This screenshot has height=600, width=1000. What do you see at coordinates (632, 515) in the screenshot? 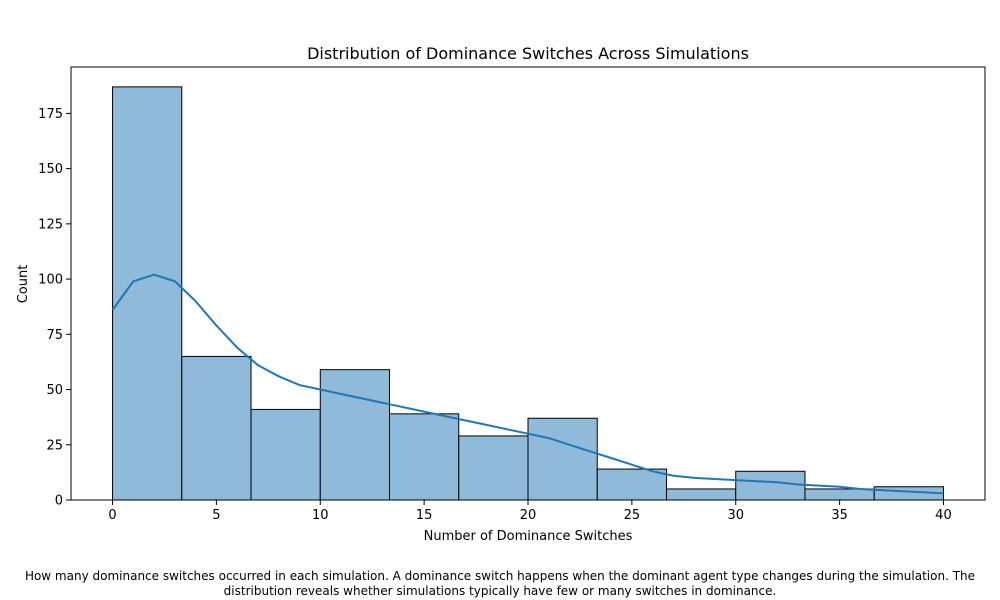
I see `x-tick-label: 25` at bounding box center [632, 515].